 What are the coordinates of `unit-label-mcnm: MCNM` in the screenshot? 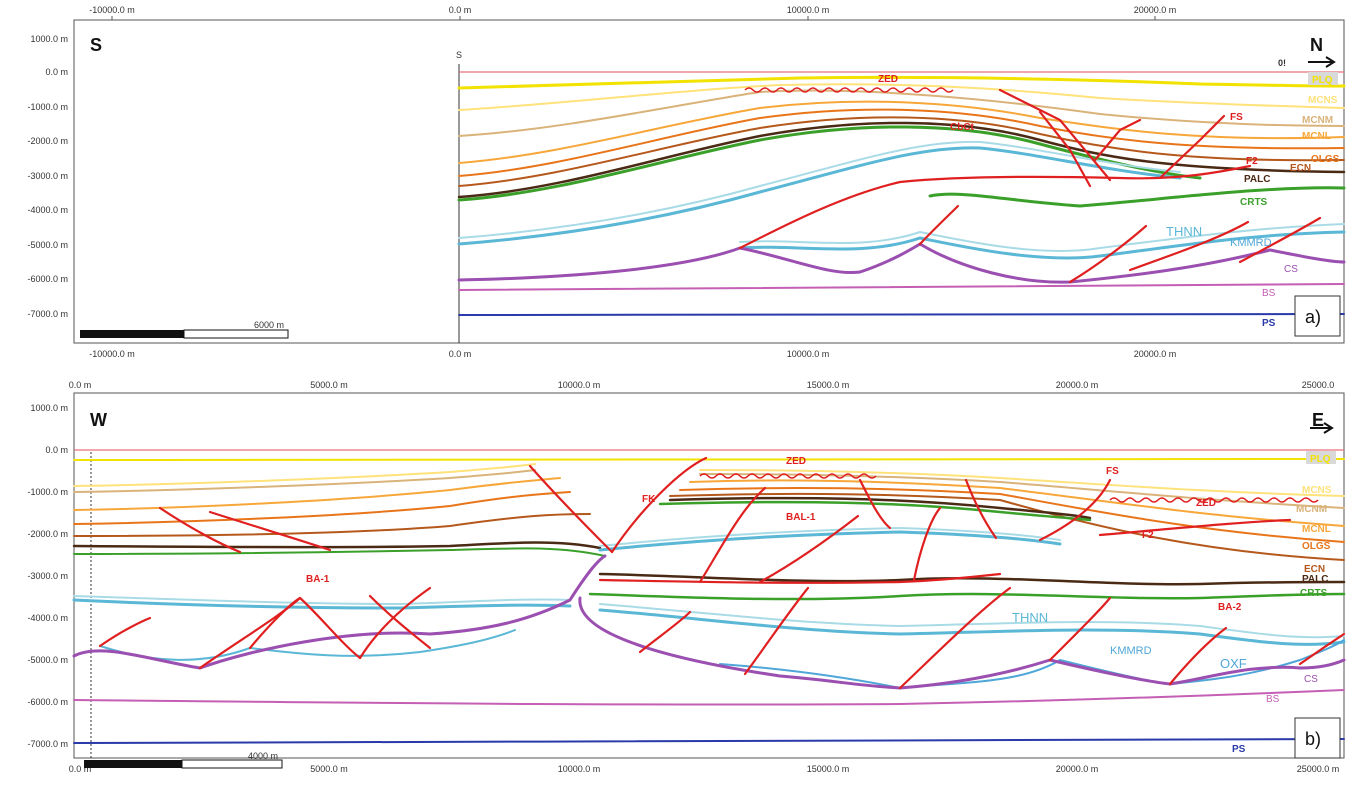 It's located at (1311, 509).